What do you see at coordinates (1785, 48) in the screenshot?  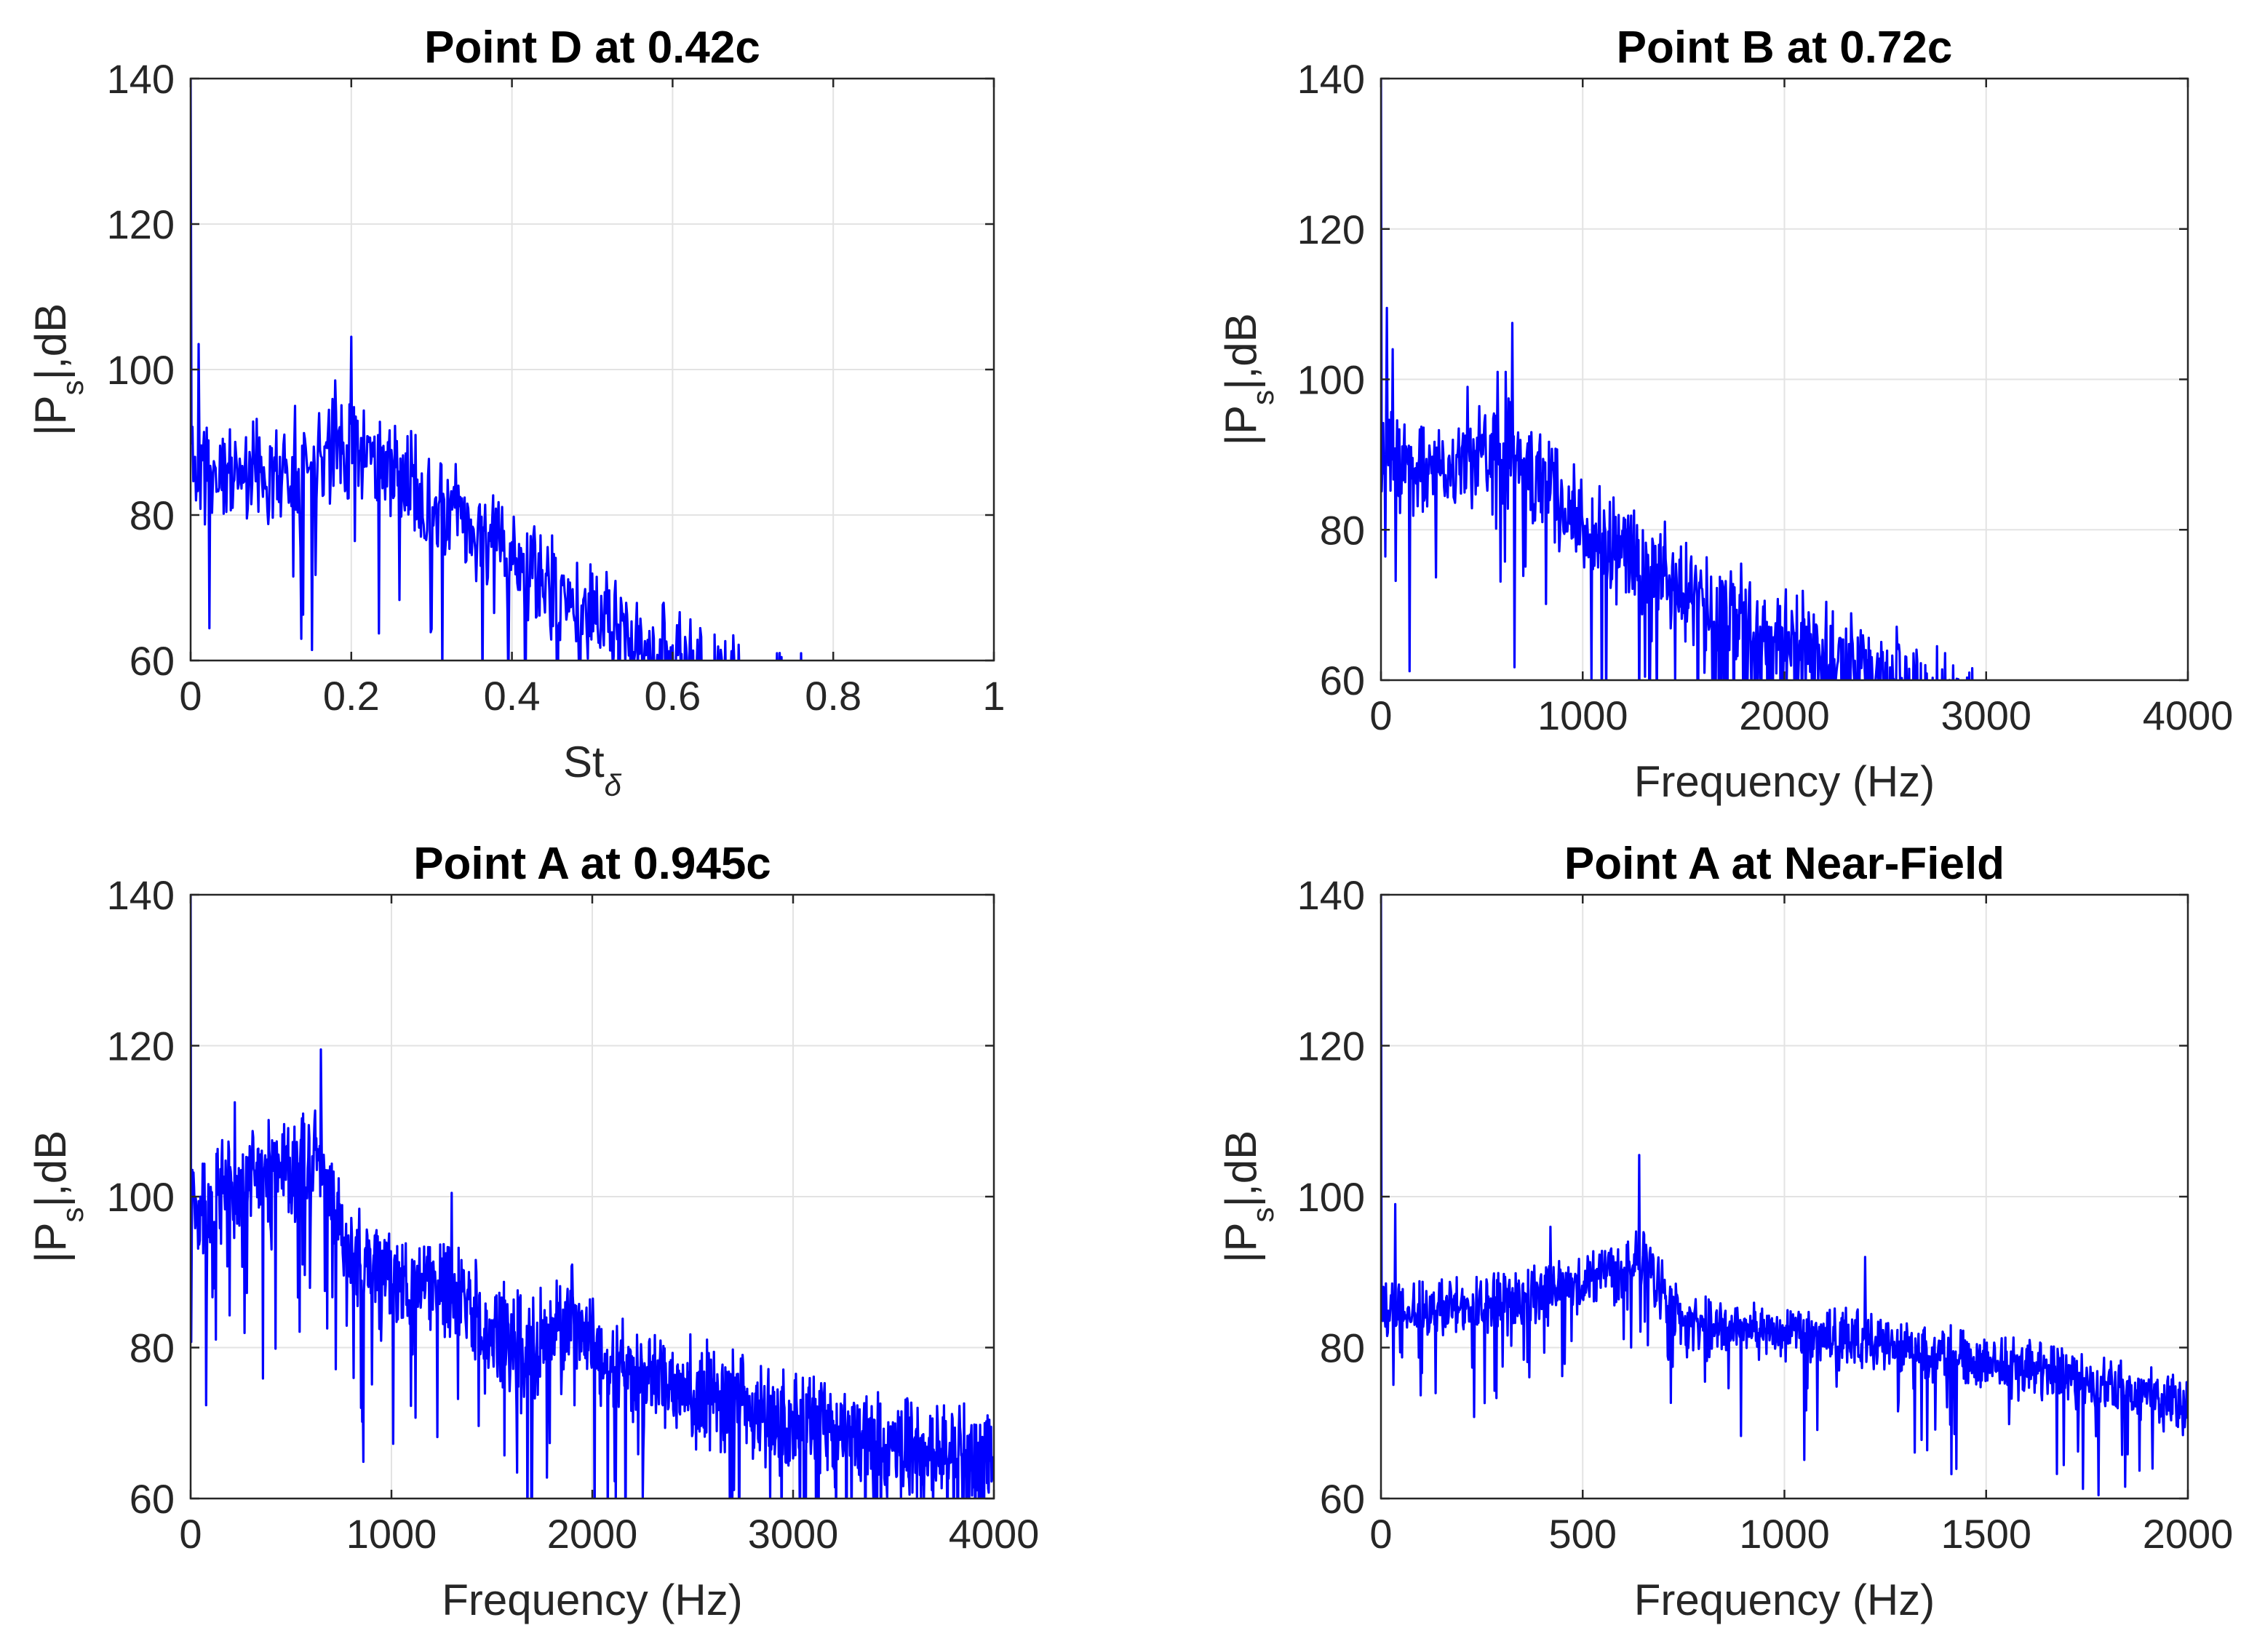 I see `chart-title: Point B at 0.72c` at bounding box center [1785, 48].